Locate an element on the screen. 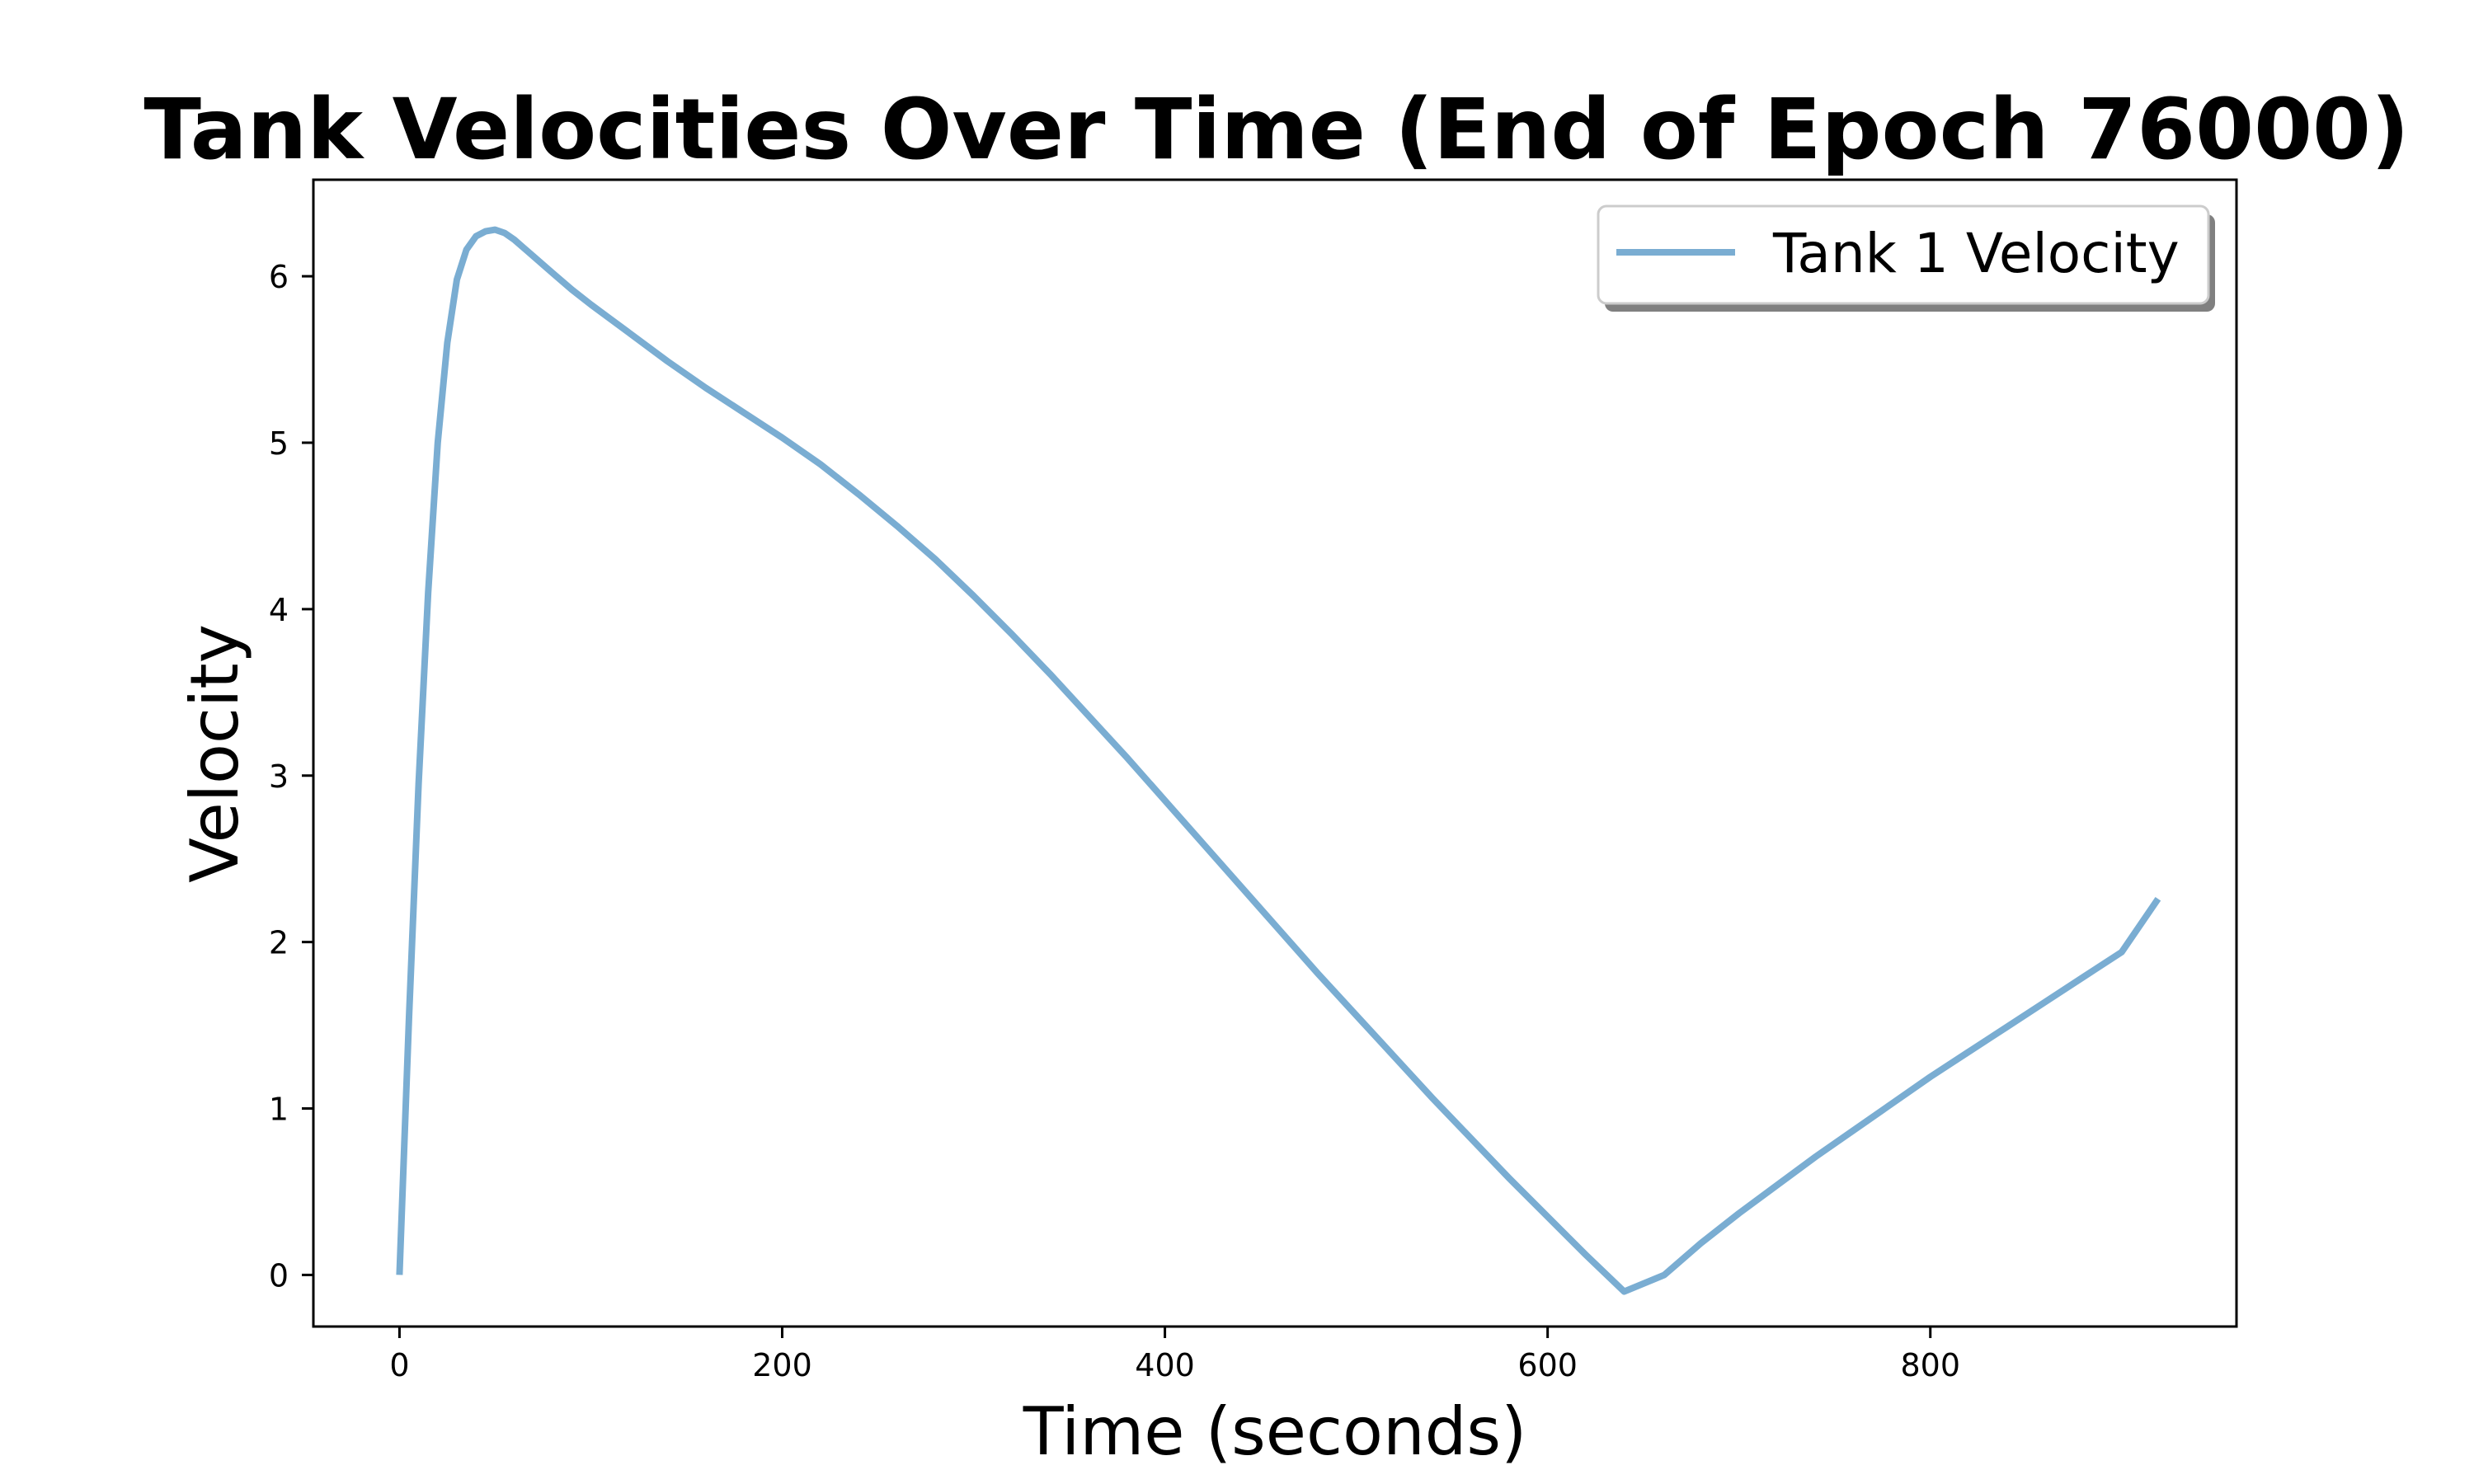 This screenshot has height=1484, width=2474. x-tick-label: 600 is located at coordinates (1547, 1365).